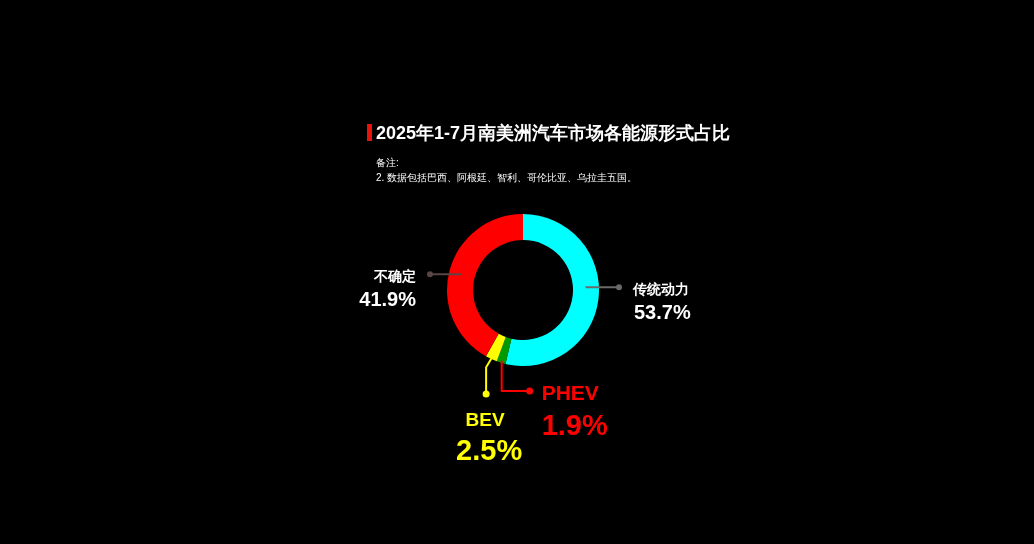 The width and height of the screenshot is (1034, 544). What do you see at coordinates (387, 162) in the screenshot?
I see `annotation: 备注:` at bounding box center [387, 162].